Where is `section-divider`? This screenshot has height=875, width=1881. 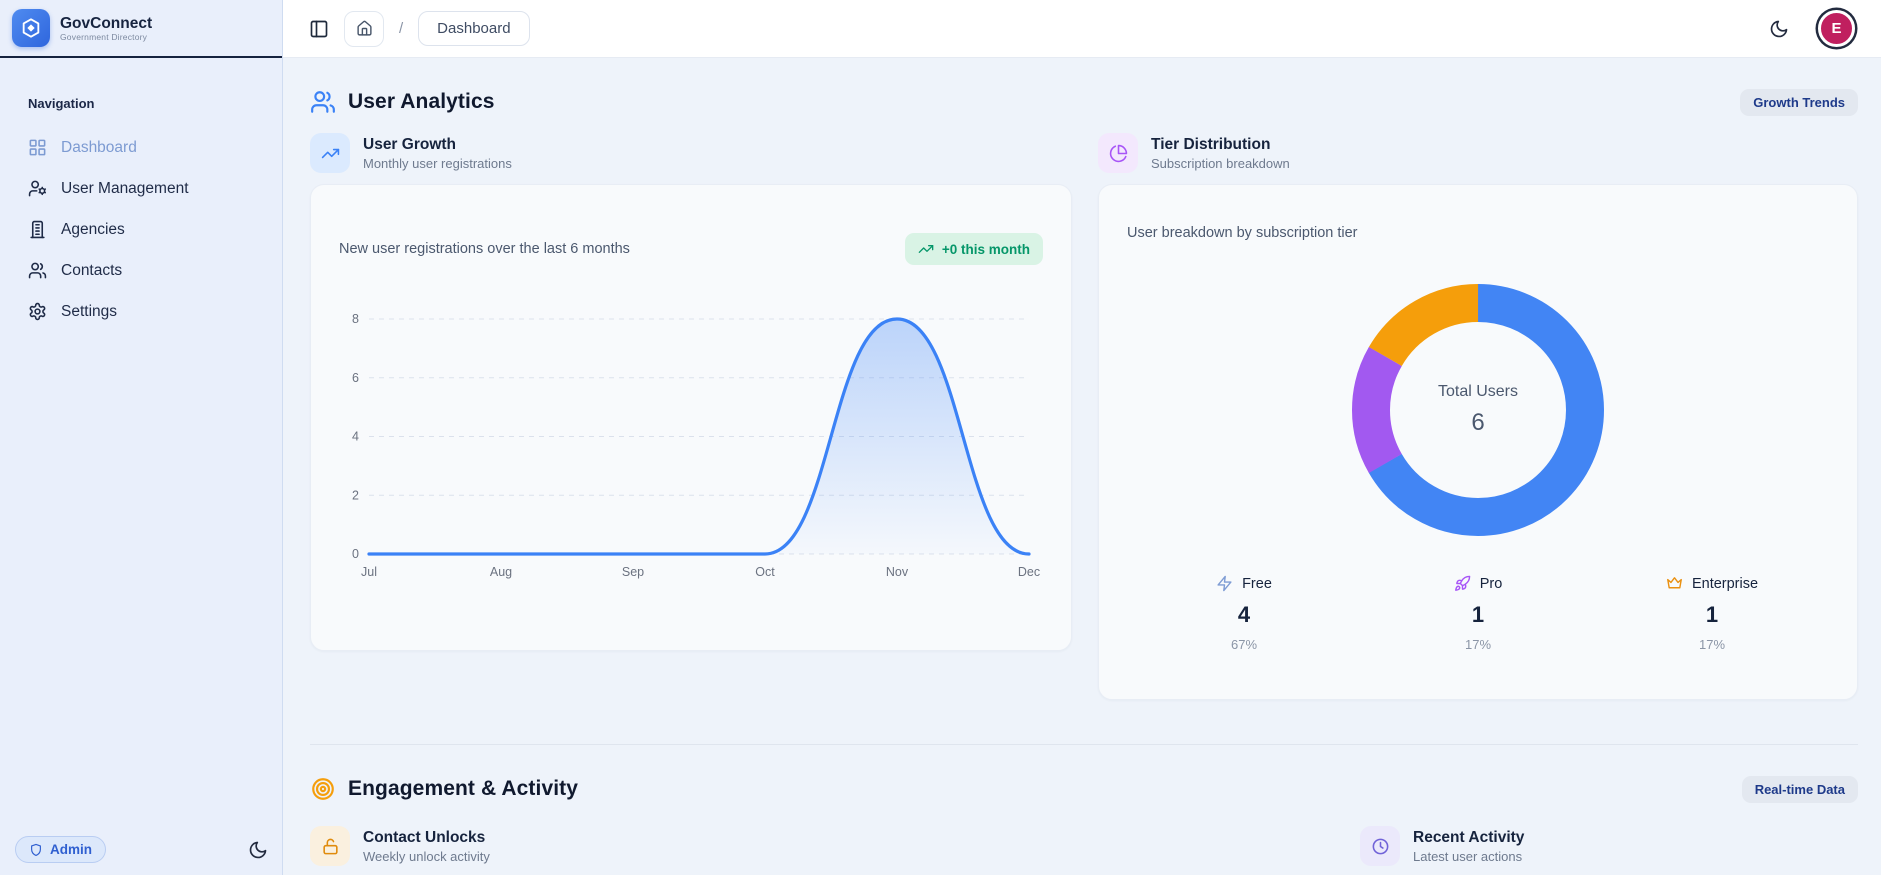
section-divider is located at coordinates (1084, 744).